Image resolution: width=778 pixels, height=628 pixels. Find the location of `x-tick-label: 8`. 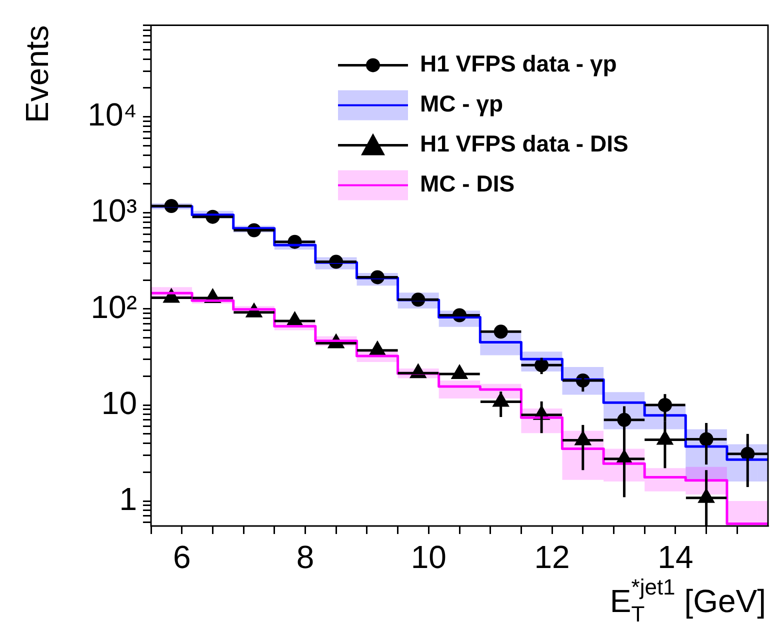

x-tick-label: 8 is located at coordinates (305, 557).